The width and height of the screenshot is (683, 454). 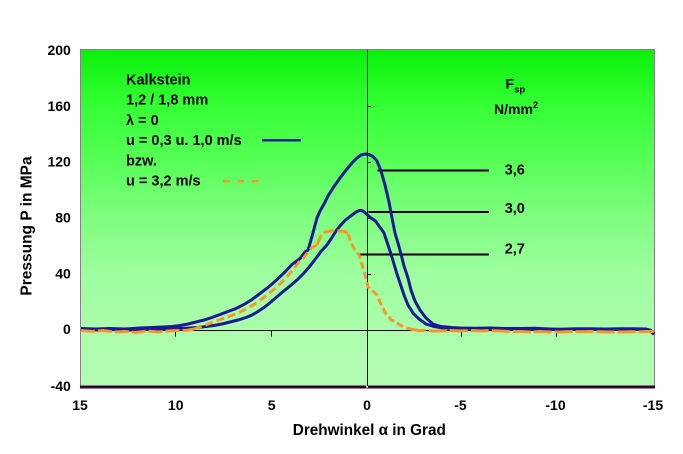 I want to click on svg-text: 10, so click(x=176, y=405).